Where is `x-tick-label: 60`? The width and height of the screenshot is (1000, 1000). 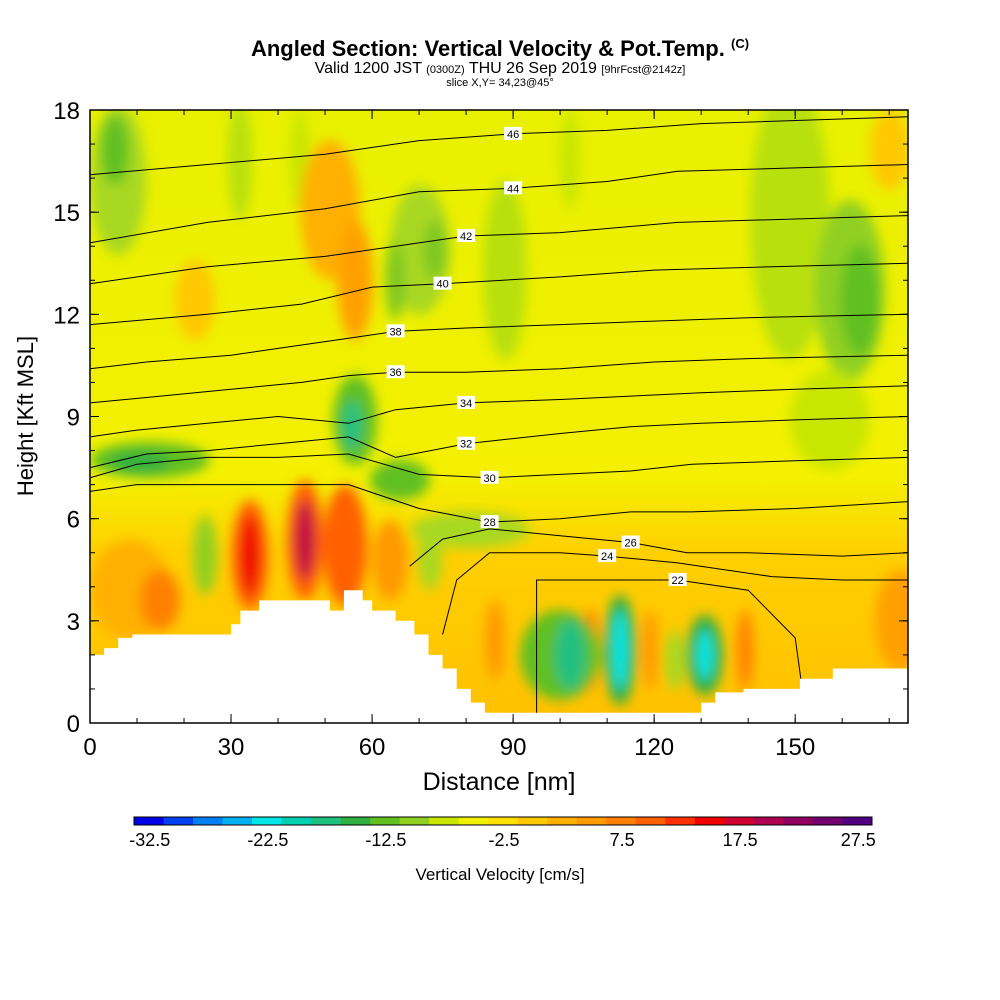
x-tick-label: 60 is located at coordinates (372, 747).